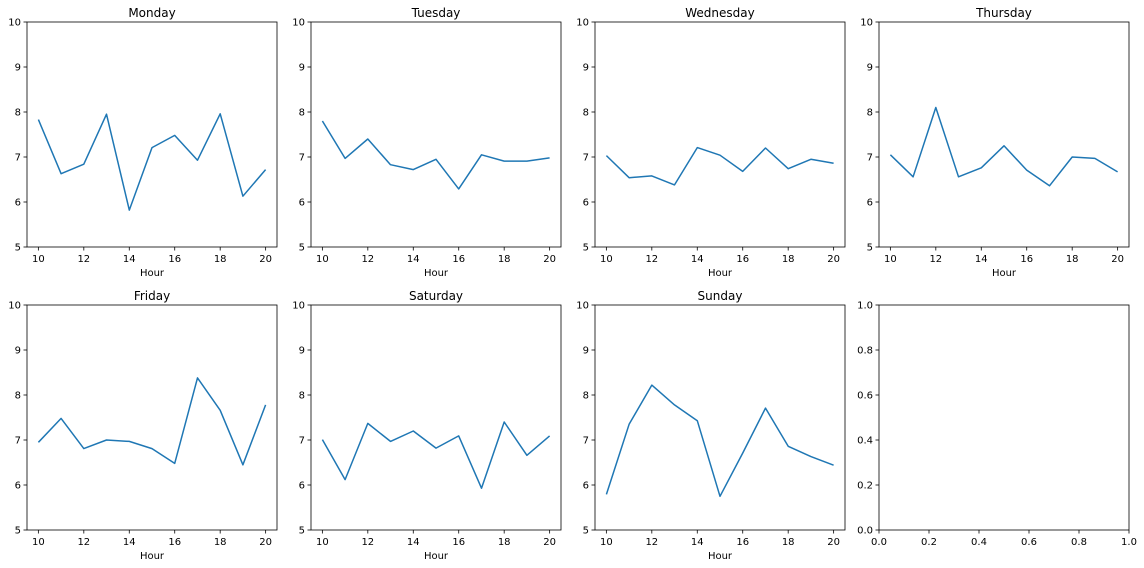 This screenshot has width=1144, height=568. I want to click on subplot-wednesday: 10 12 14 16 18 20 5 6 7 8 9 10 Wednesday Hour, so click(711, 142).